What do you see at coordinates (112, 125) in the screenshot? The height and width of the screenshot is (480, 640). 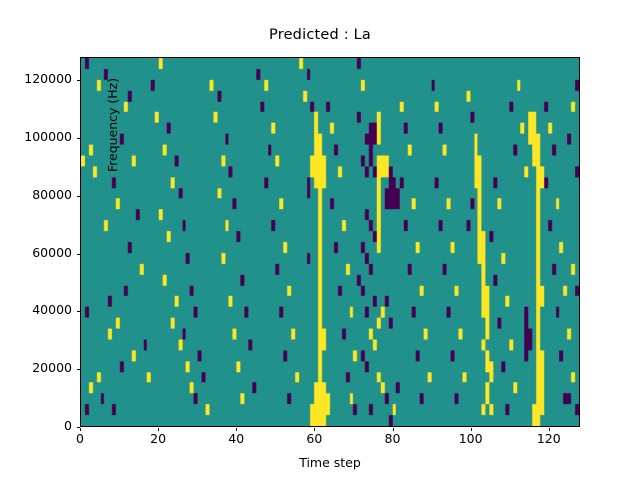 I see `y-axis-label: Frequency (Hz)` at bounding box center [112, 125].